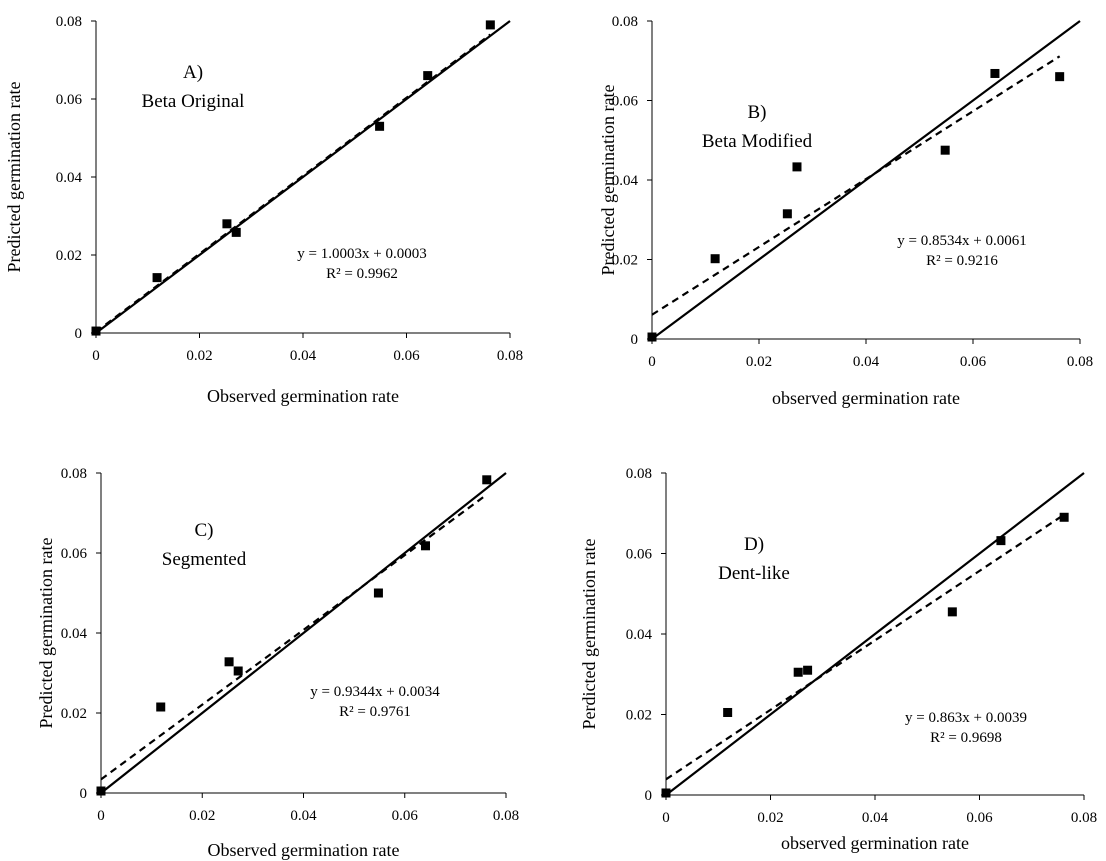  I want to click on r-squared-label: R² = 0.9698, so click(966, 738).